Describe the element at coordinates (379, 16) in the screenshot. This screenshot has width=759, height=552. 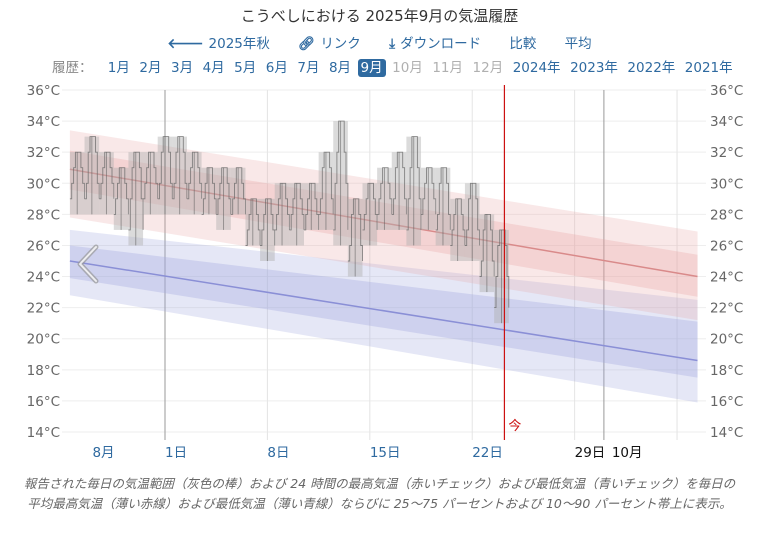
I see `page-title: こうべしにおける 2025年9月の気温履歴` at that location.